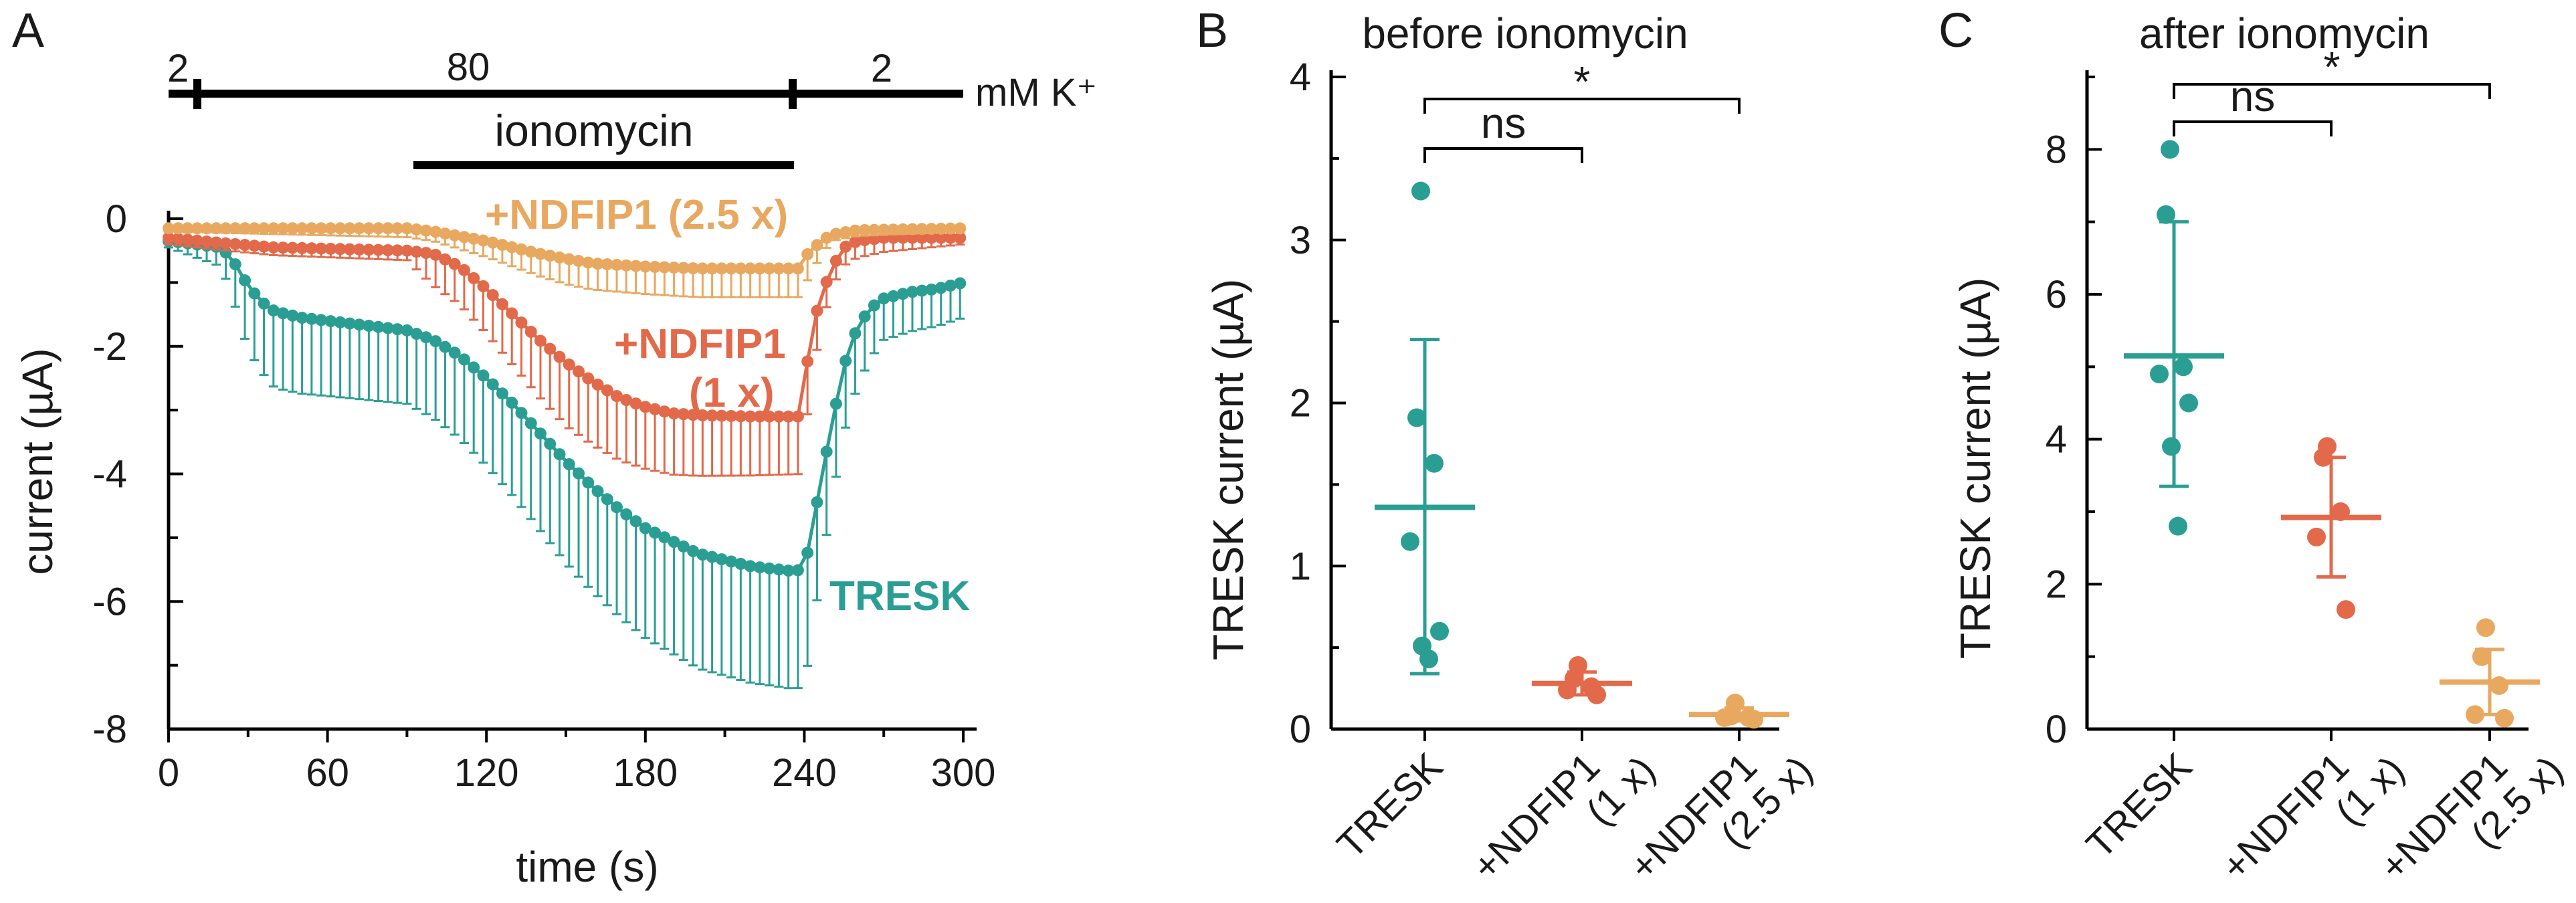  I want to click on label-ndfip1-2-5x: +NDFIP1 (2.5 x), so click(636, 215).